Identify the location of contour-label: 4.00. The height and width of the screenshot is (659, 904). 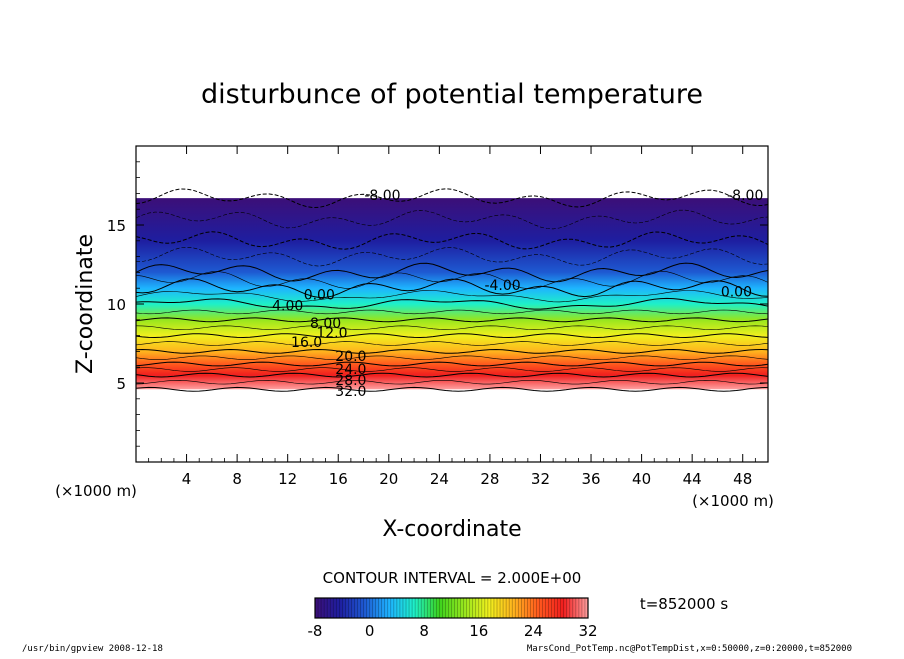
(287, 307).